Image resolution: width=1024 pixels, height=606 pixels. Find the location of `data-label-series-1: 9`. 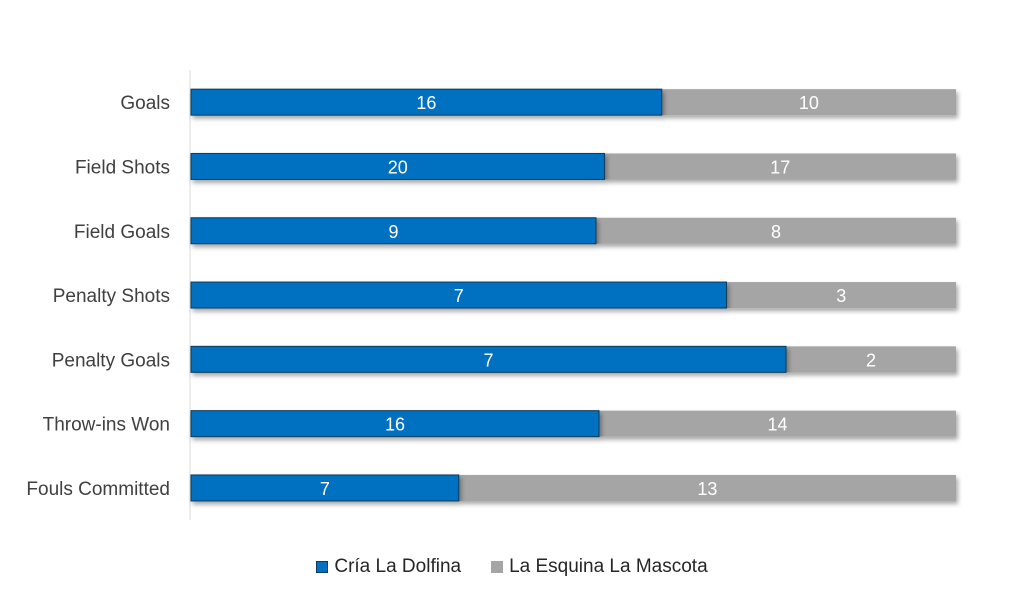

data-label-series-1: 9 is located at coordinates (393, 232).